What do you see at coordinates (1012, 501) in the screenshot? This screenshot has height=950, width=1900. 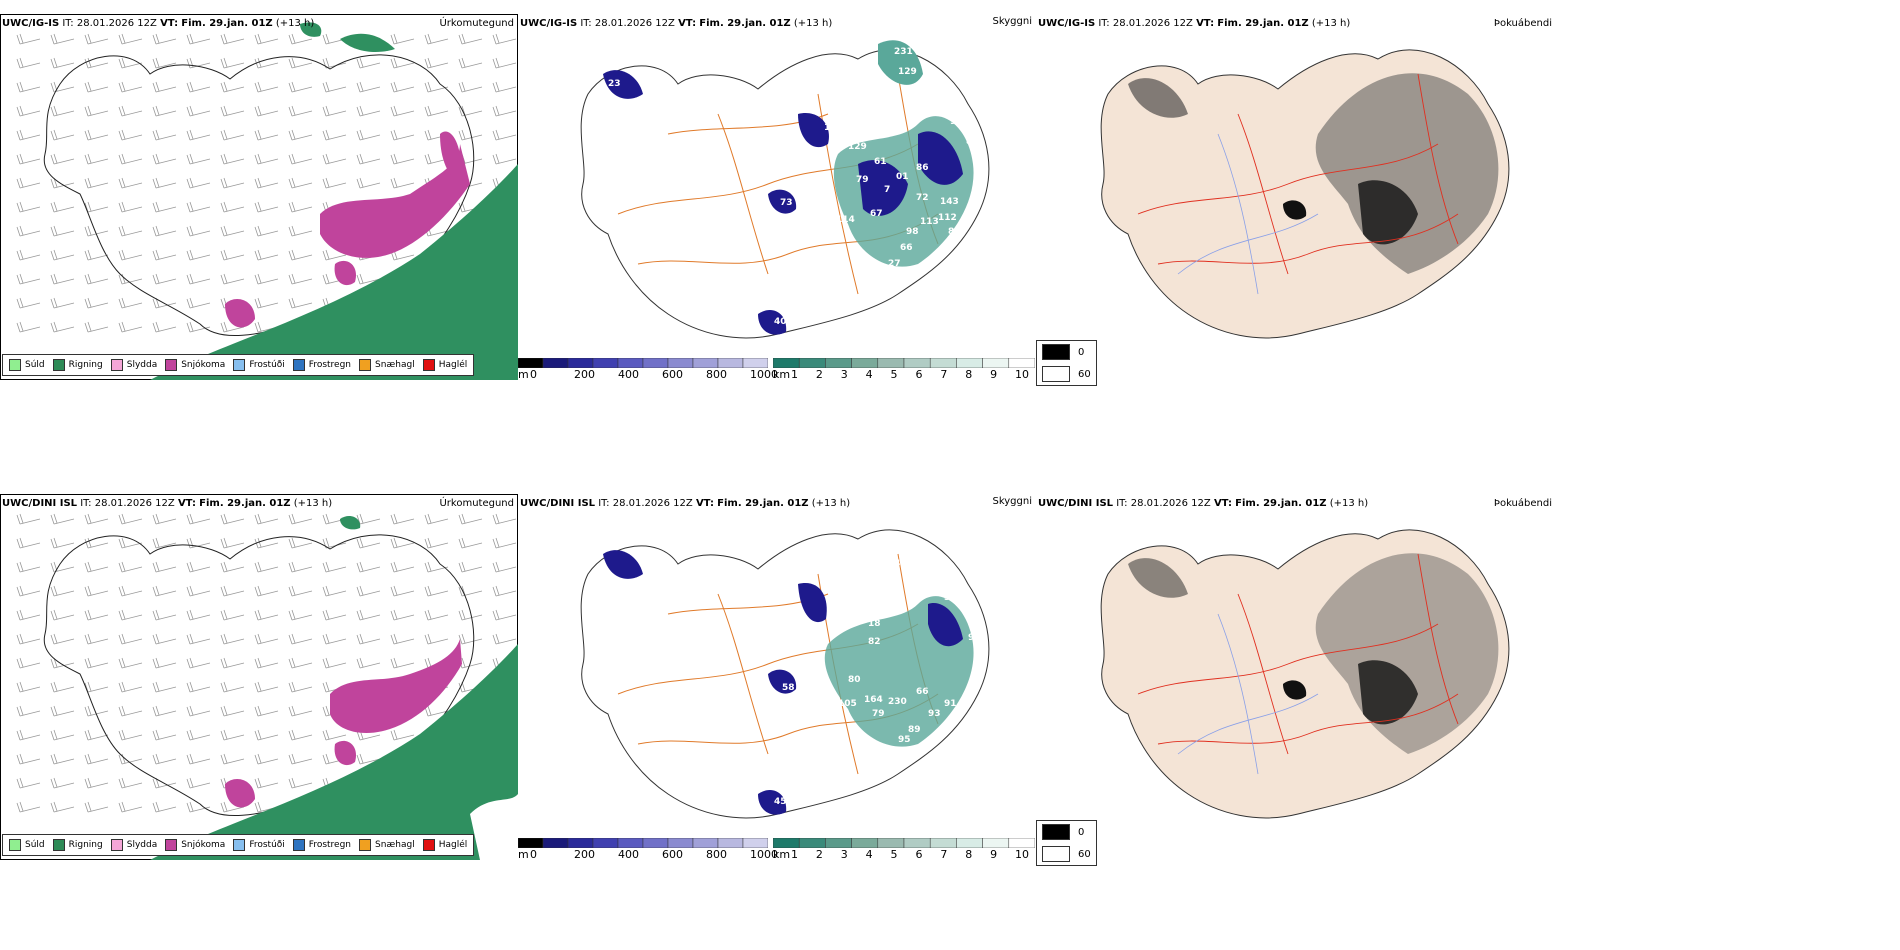 I see `panel-title: Skyggni` at bounding box center [1012, 501].